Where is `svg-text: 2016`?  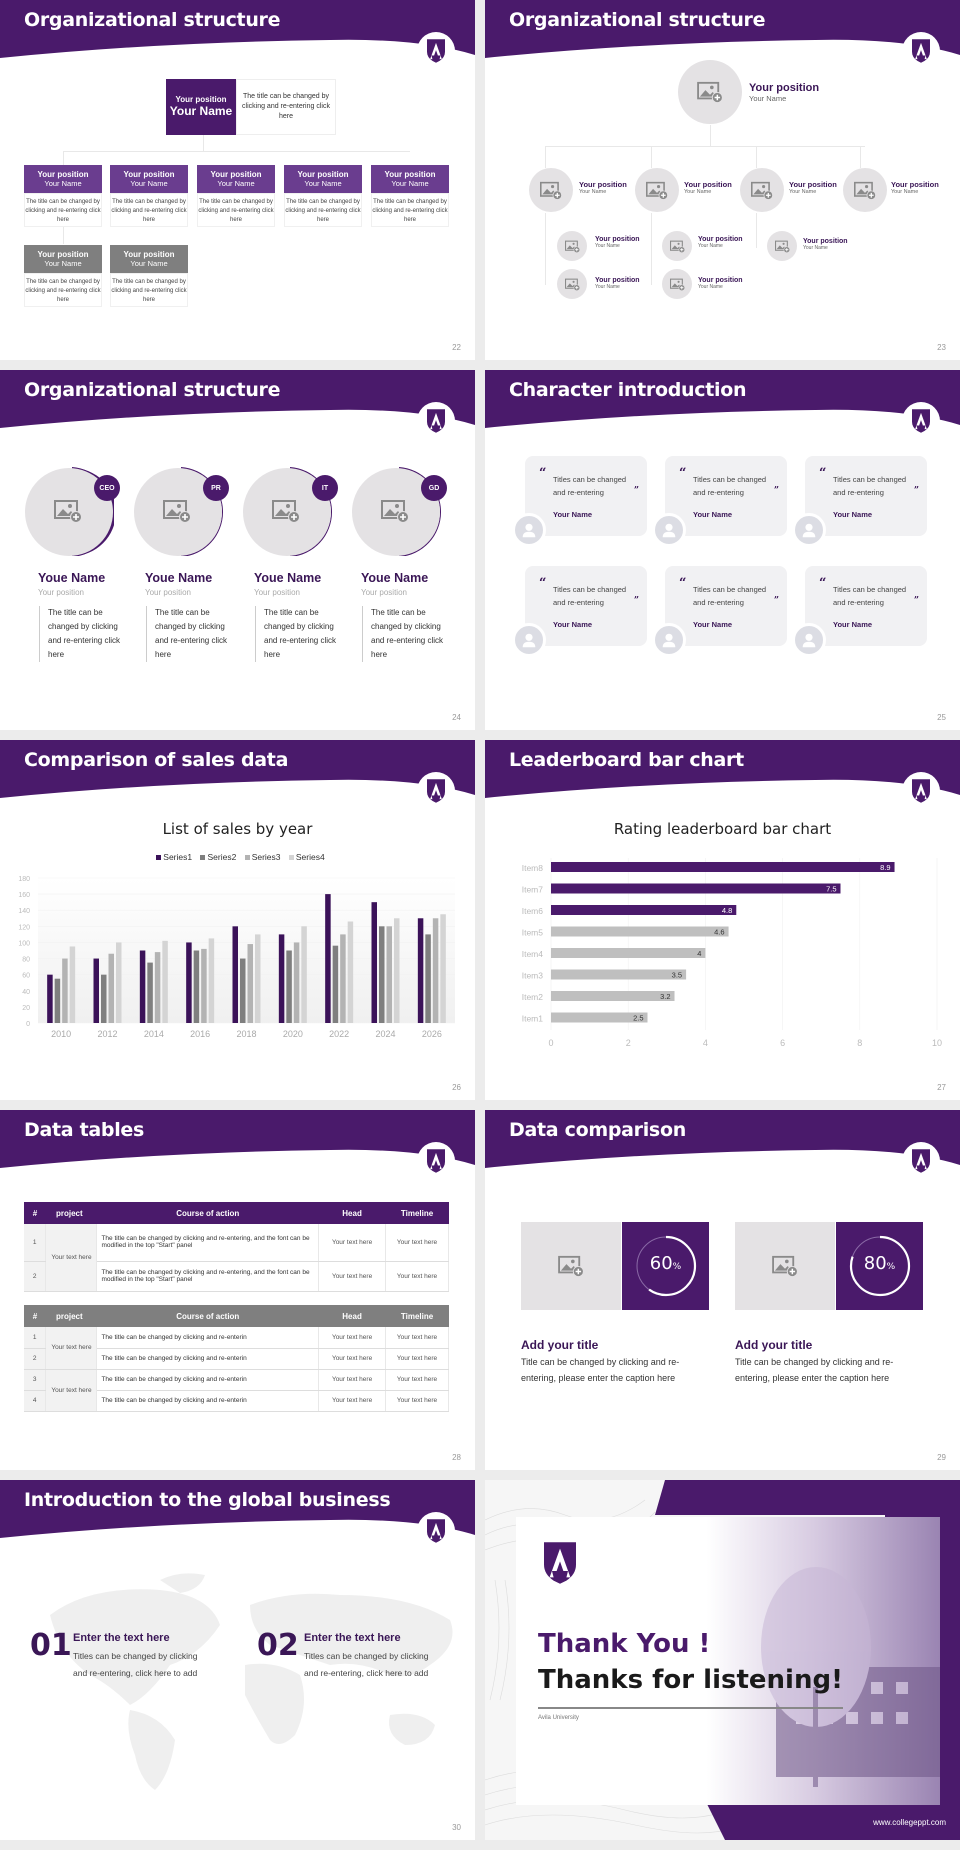
svg-text: 2016 is located at coordinates (200, 1034).